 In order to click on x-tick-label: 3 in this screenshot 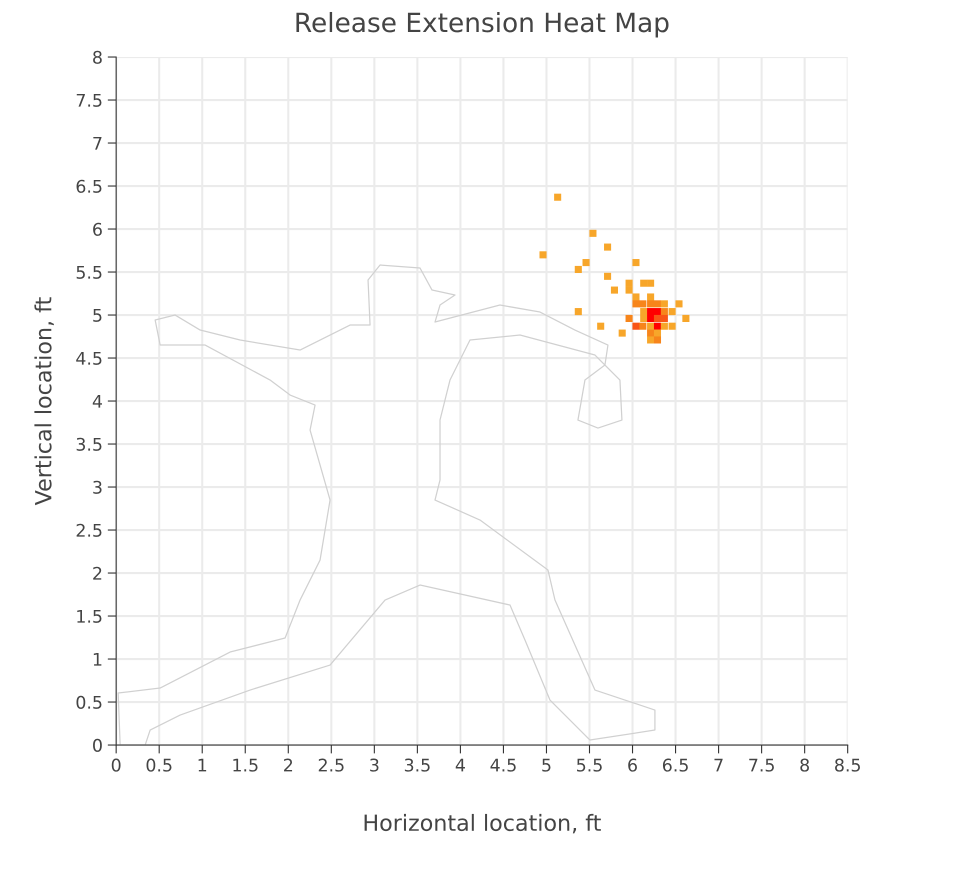, I will do `click(374, 765)`.